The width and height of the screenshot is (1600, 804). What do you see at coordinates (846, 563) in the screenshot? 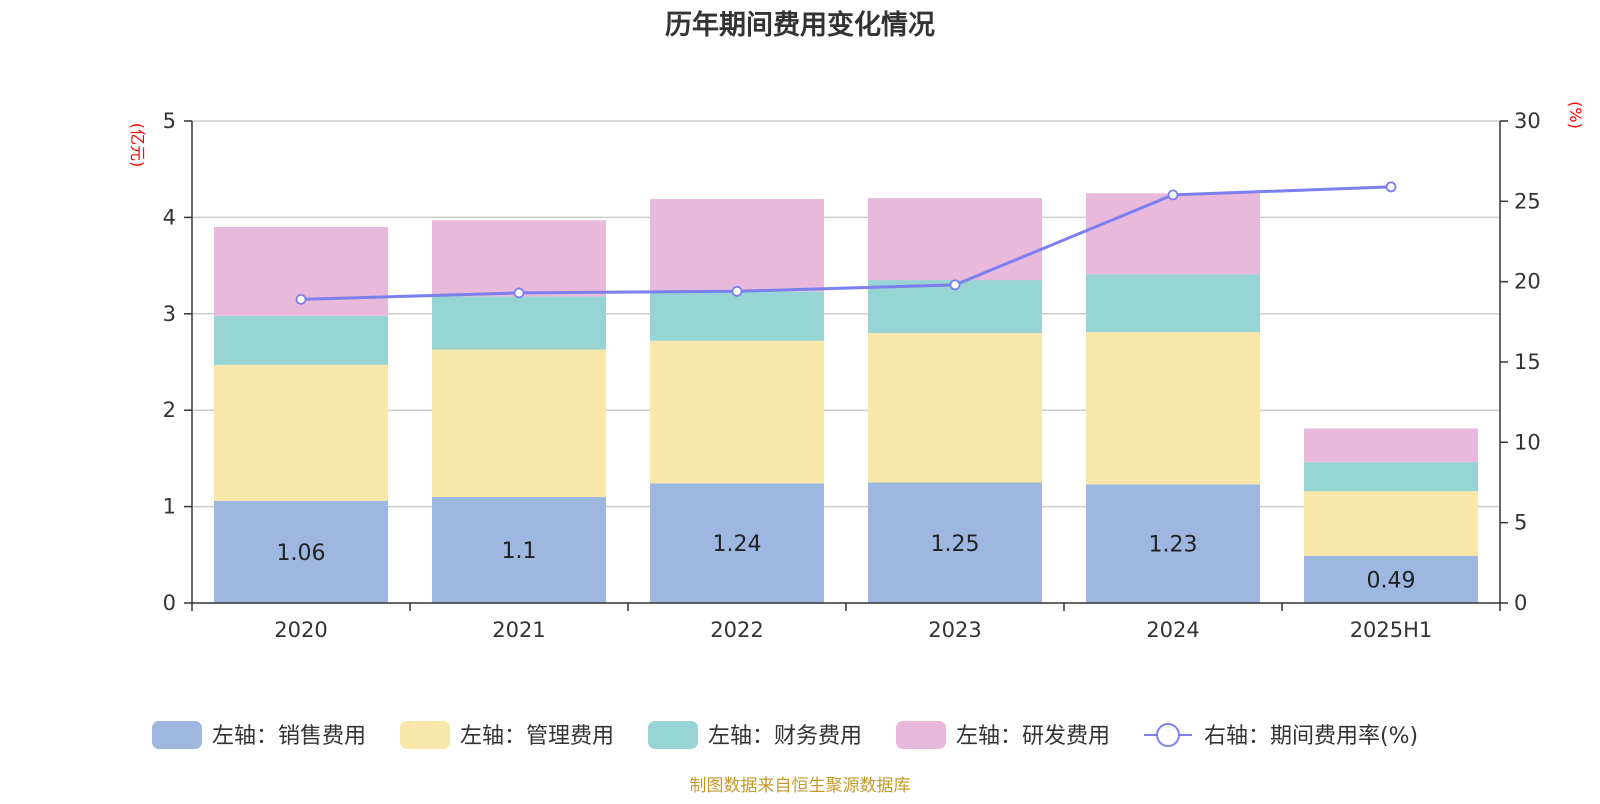
I see `bar-labels-group: 1.06 1.1 1.24 1.25 1.23 0.49` at bounding box center [846, 563].